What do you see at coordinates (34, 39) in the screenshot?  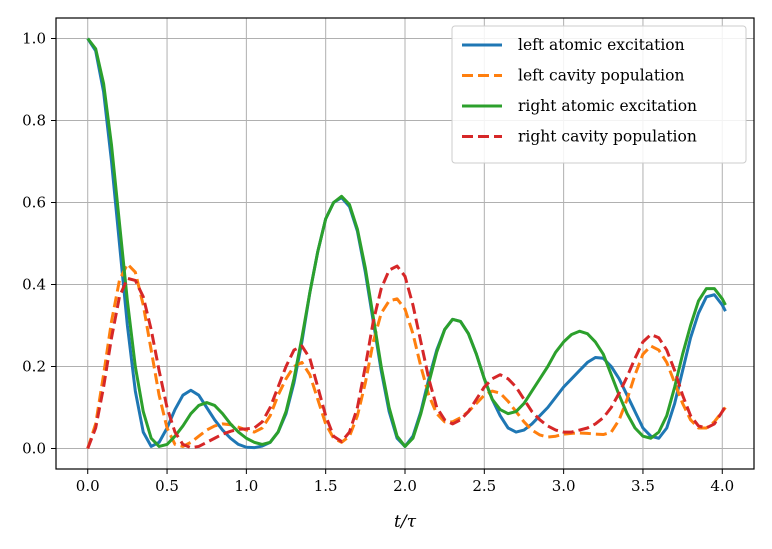 I see `y-tick-label: 1.0` at bounding box center [34, 39].